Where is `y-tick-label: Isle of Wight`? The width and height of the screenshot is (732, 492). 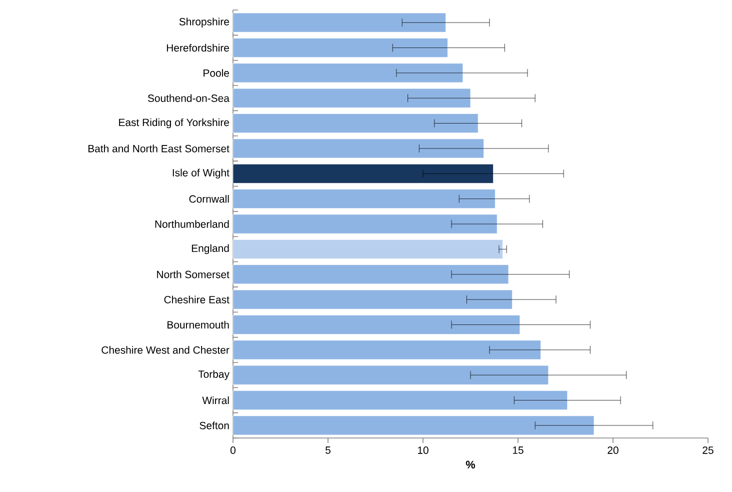 y-tick-label: Isle of Wight is located at coordinates (201, 173).